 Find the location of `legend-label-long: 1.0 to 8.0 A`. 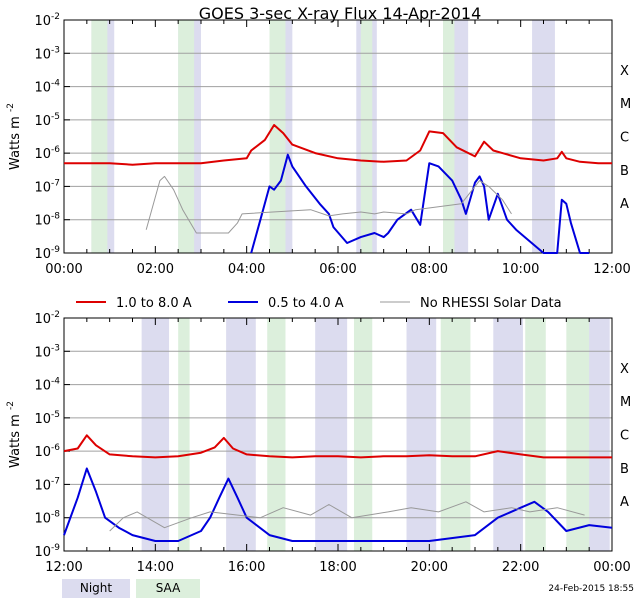

legend-label-long: 1.0 to 8.0 A is located at coordinates (154, 303).